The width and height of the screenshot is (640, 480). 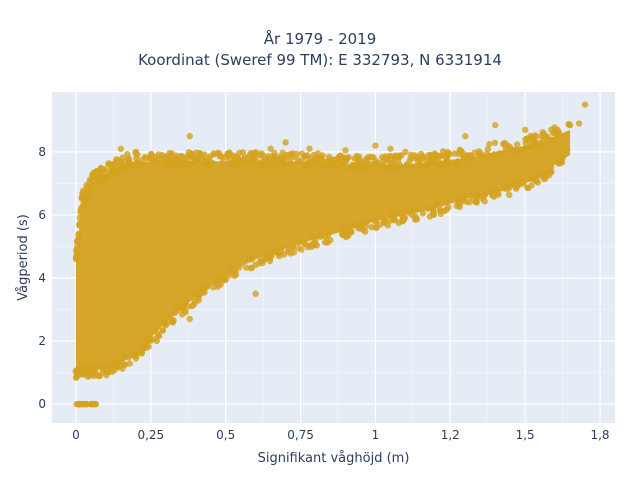 What do you see at coordinates (42, 152) in the screenshot?
I see `y-tick-label: 8` at bounding box center [42, 152].